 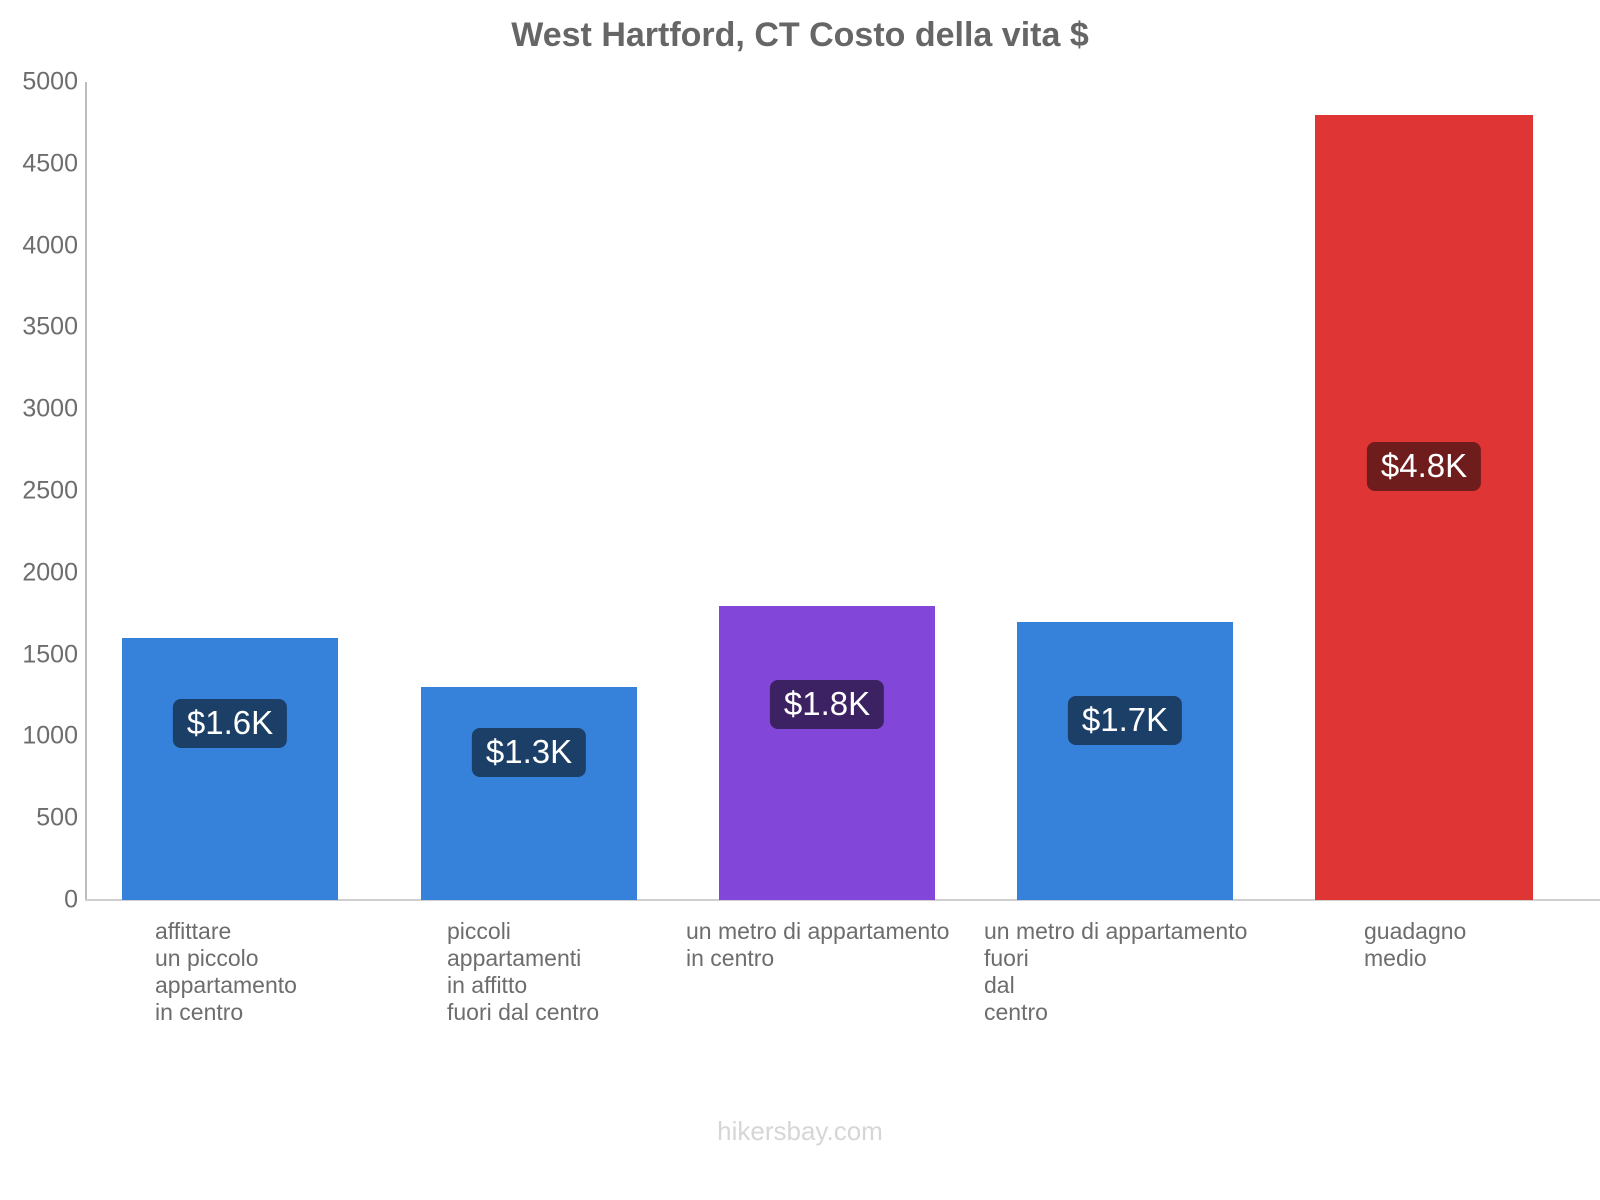 What do you see at coordinates (230, 769) in the screenshot?
I see `bar: $1.6K` at bounding box center [230, 769].